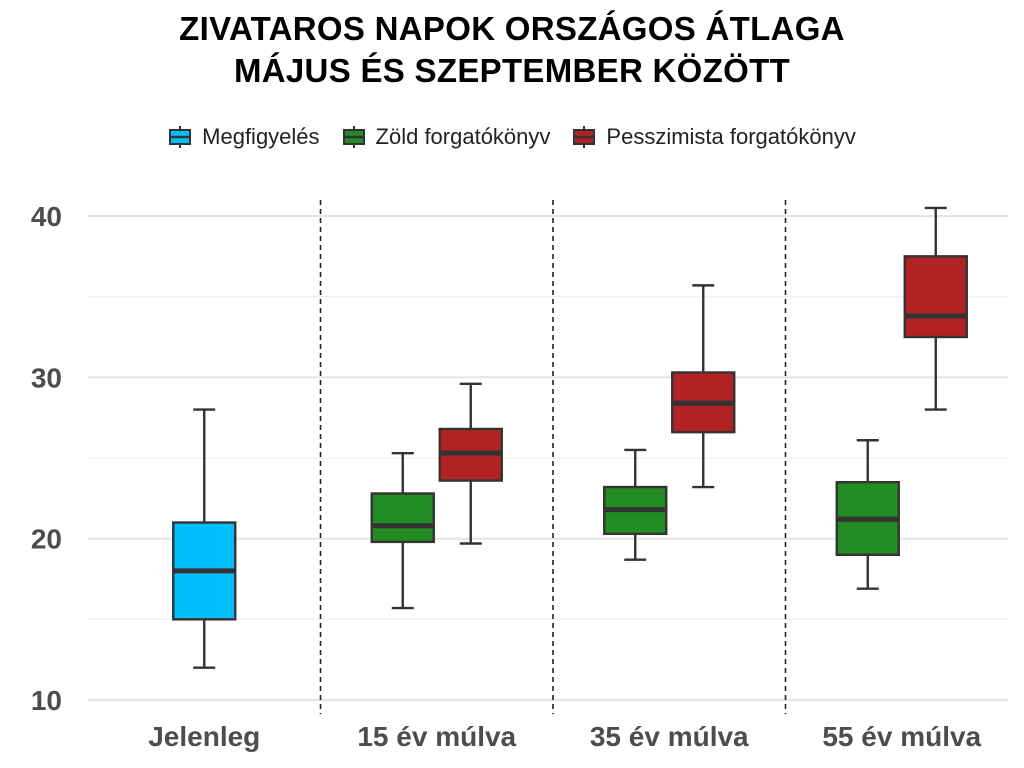  I want to click on box-pesszimista-2-iqr, so click(935, 297).